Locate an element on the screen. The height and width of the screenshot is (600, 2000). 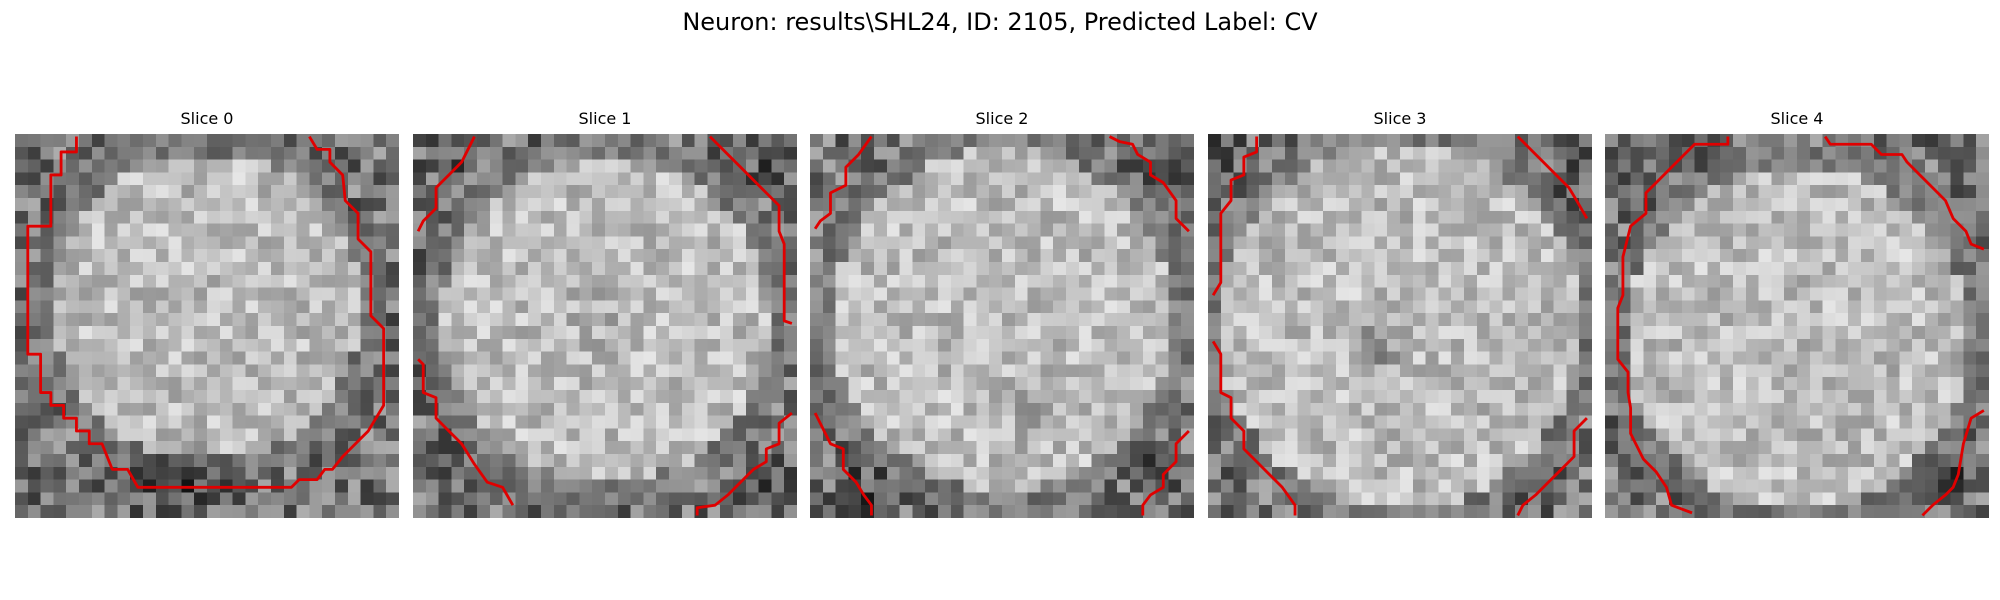
slice-title-2: Slice 2 is located at coordinates (1002, 118).